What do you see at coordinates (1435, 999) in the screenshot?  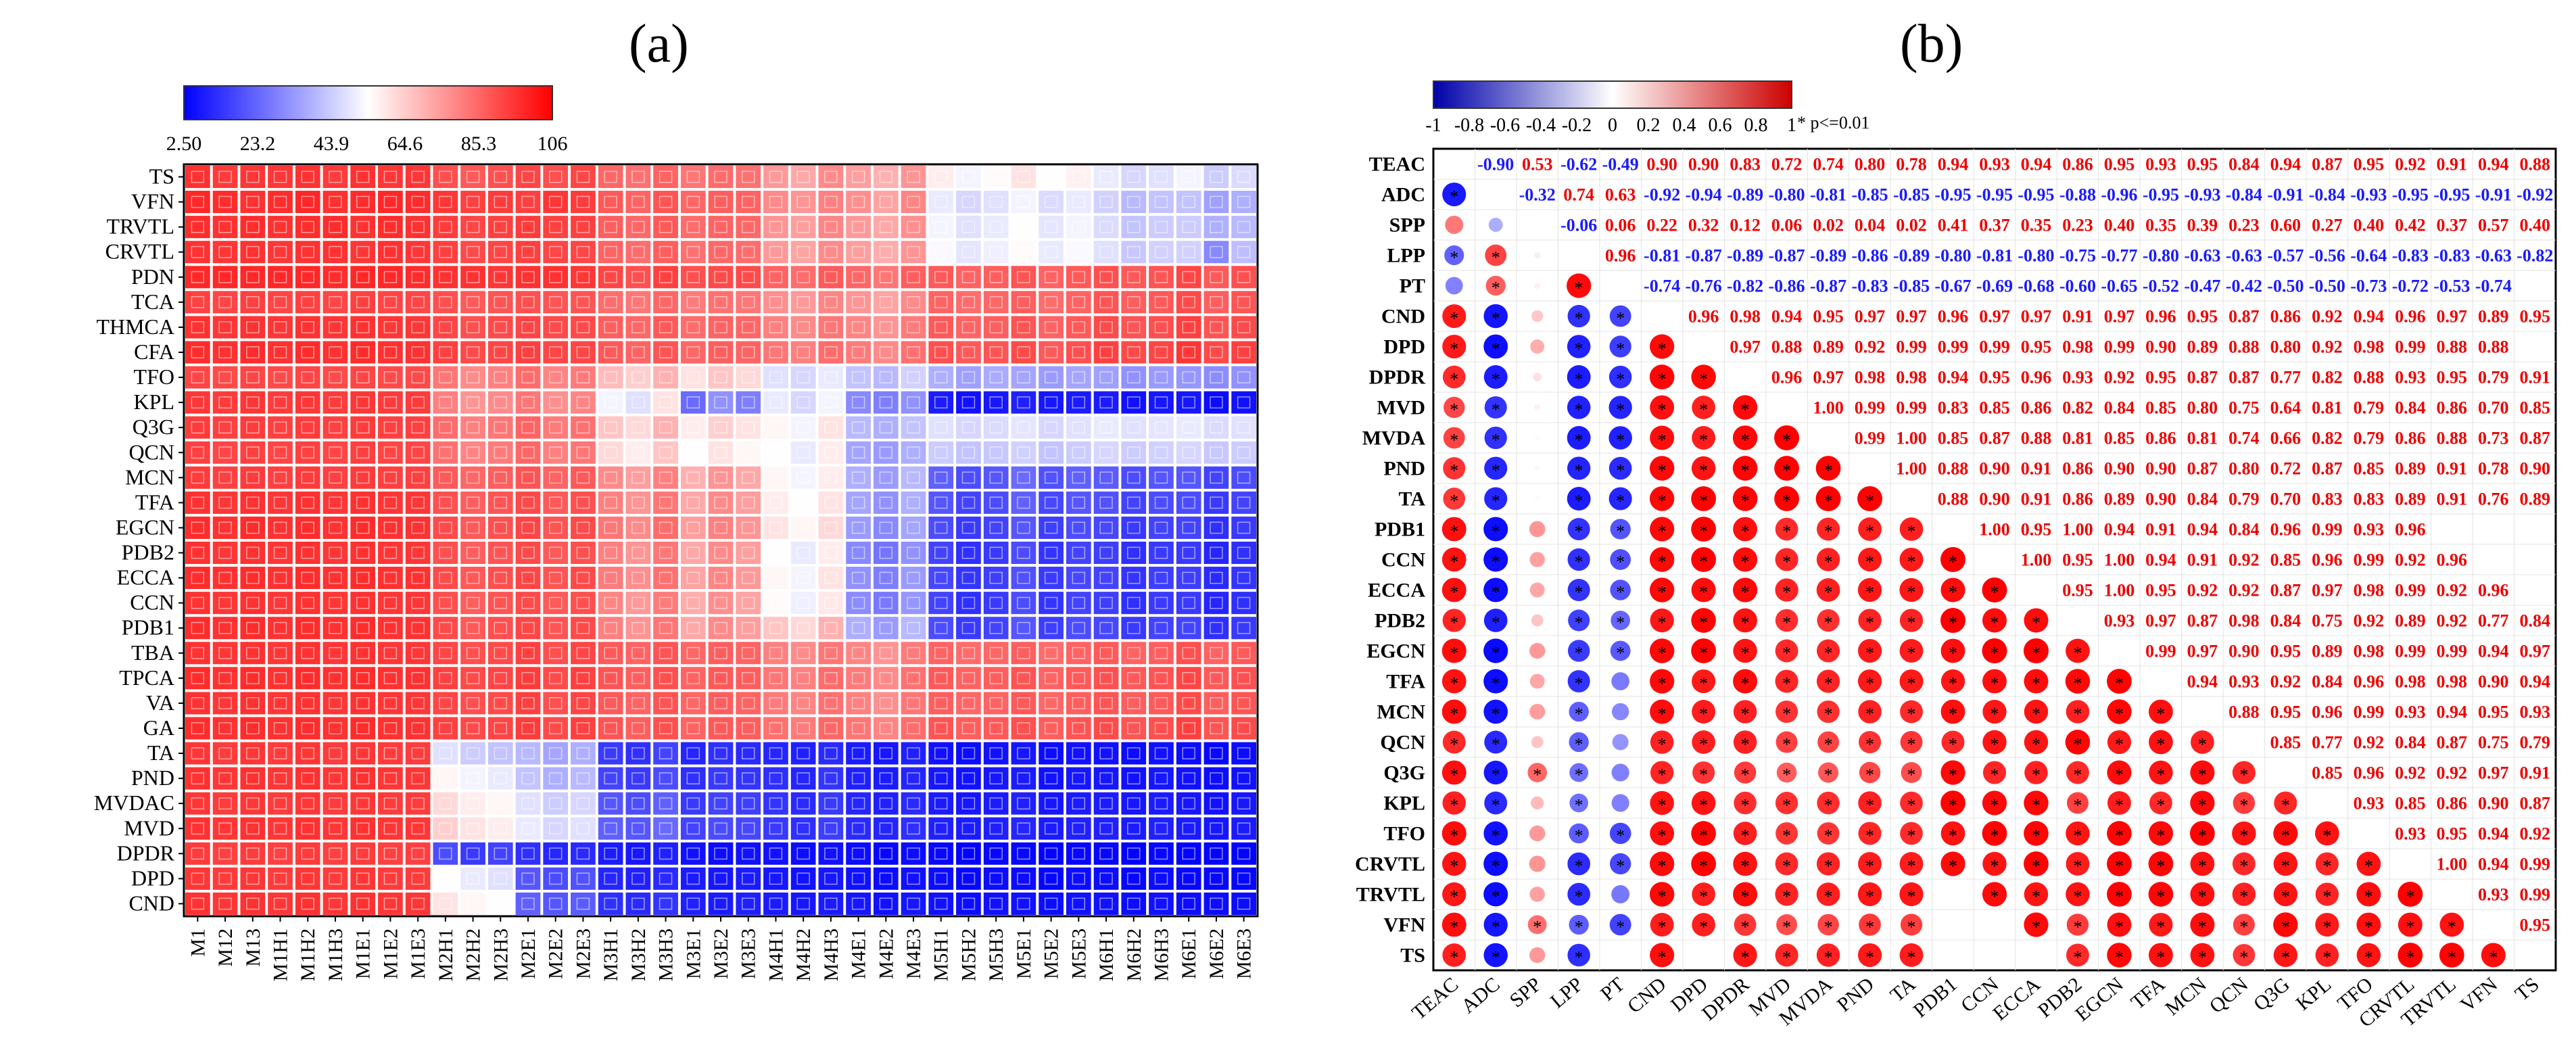 I see `corr-col-label: TEAC` at bounding box center [1435, 999].